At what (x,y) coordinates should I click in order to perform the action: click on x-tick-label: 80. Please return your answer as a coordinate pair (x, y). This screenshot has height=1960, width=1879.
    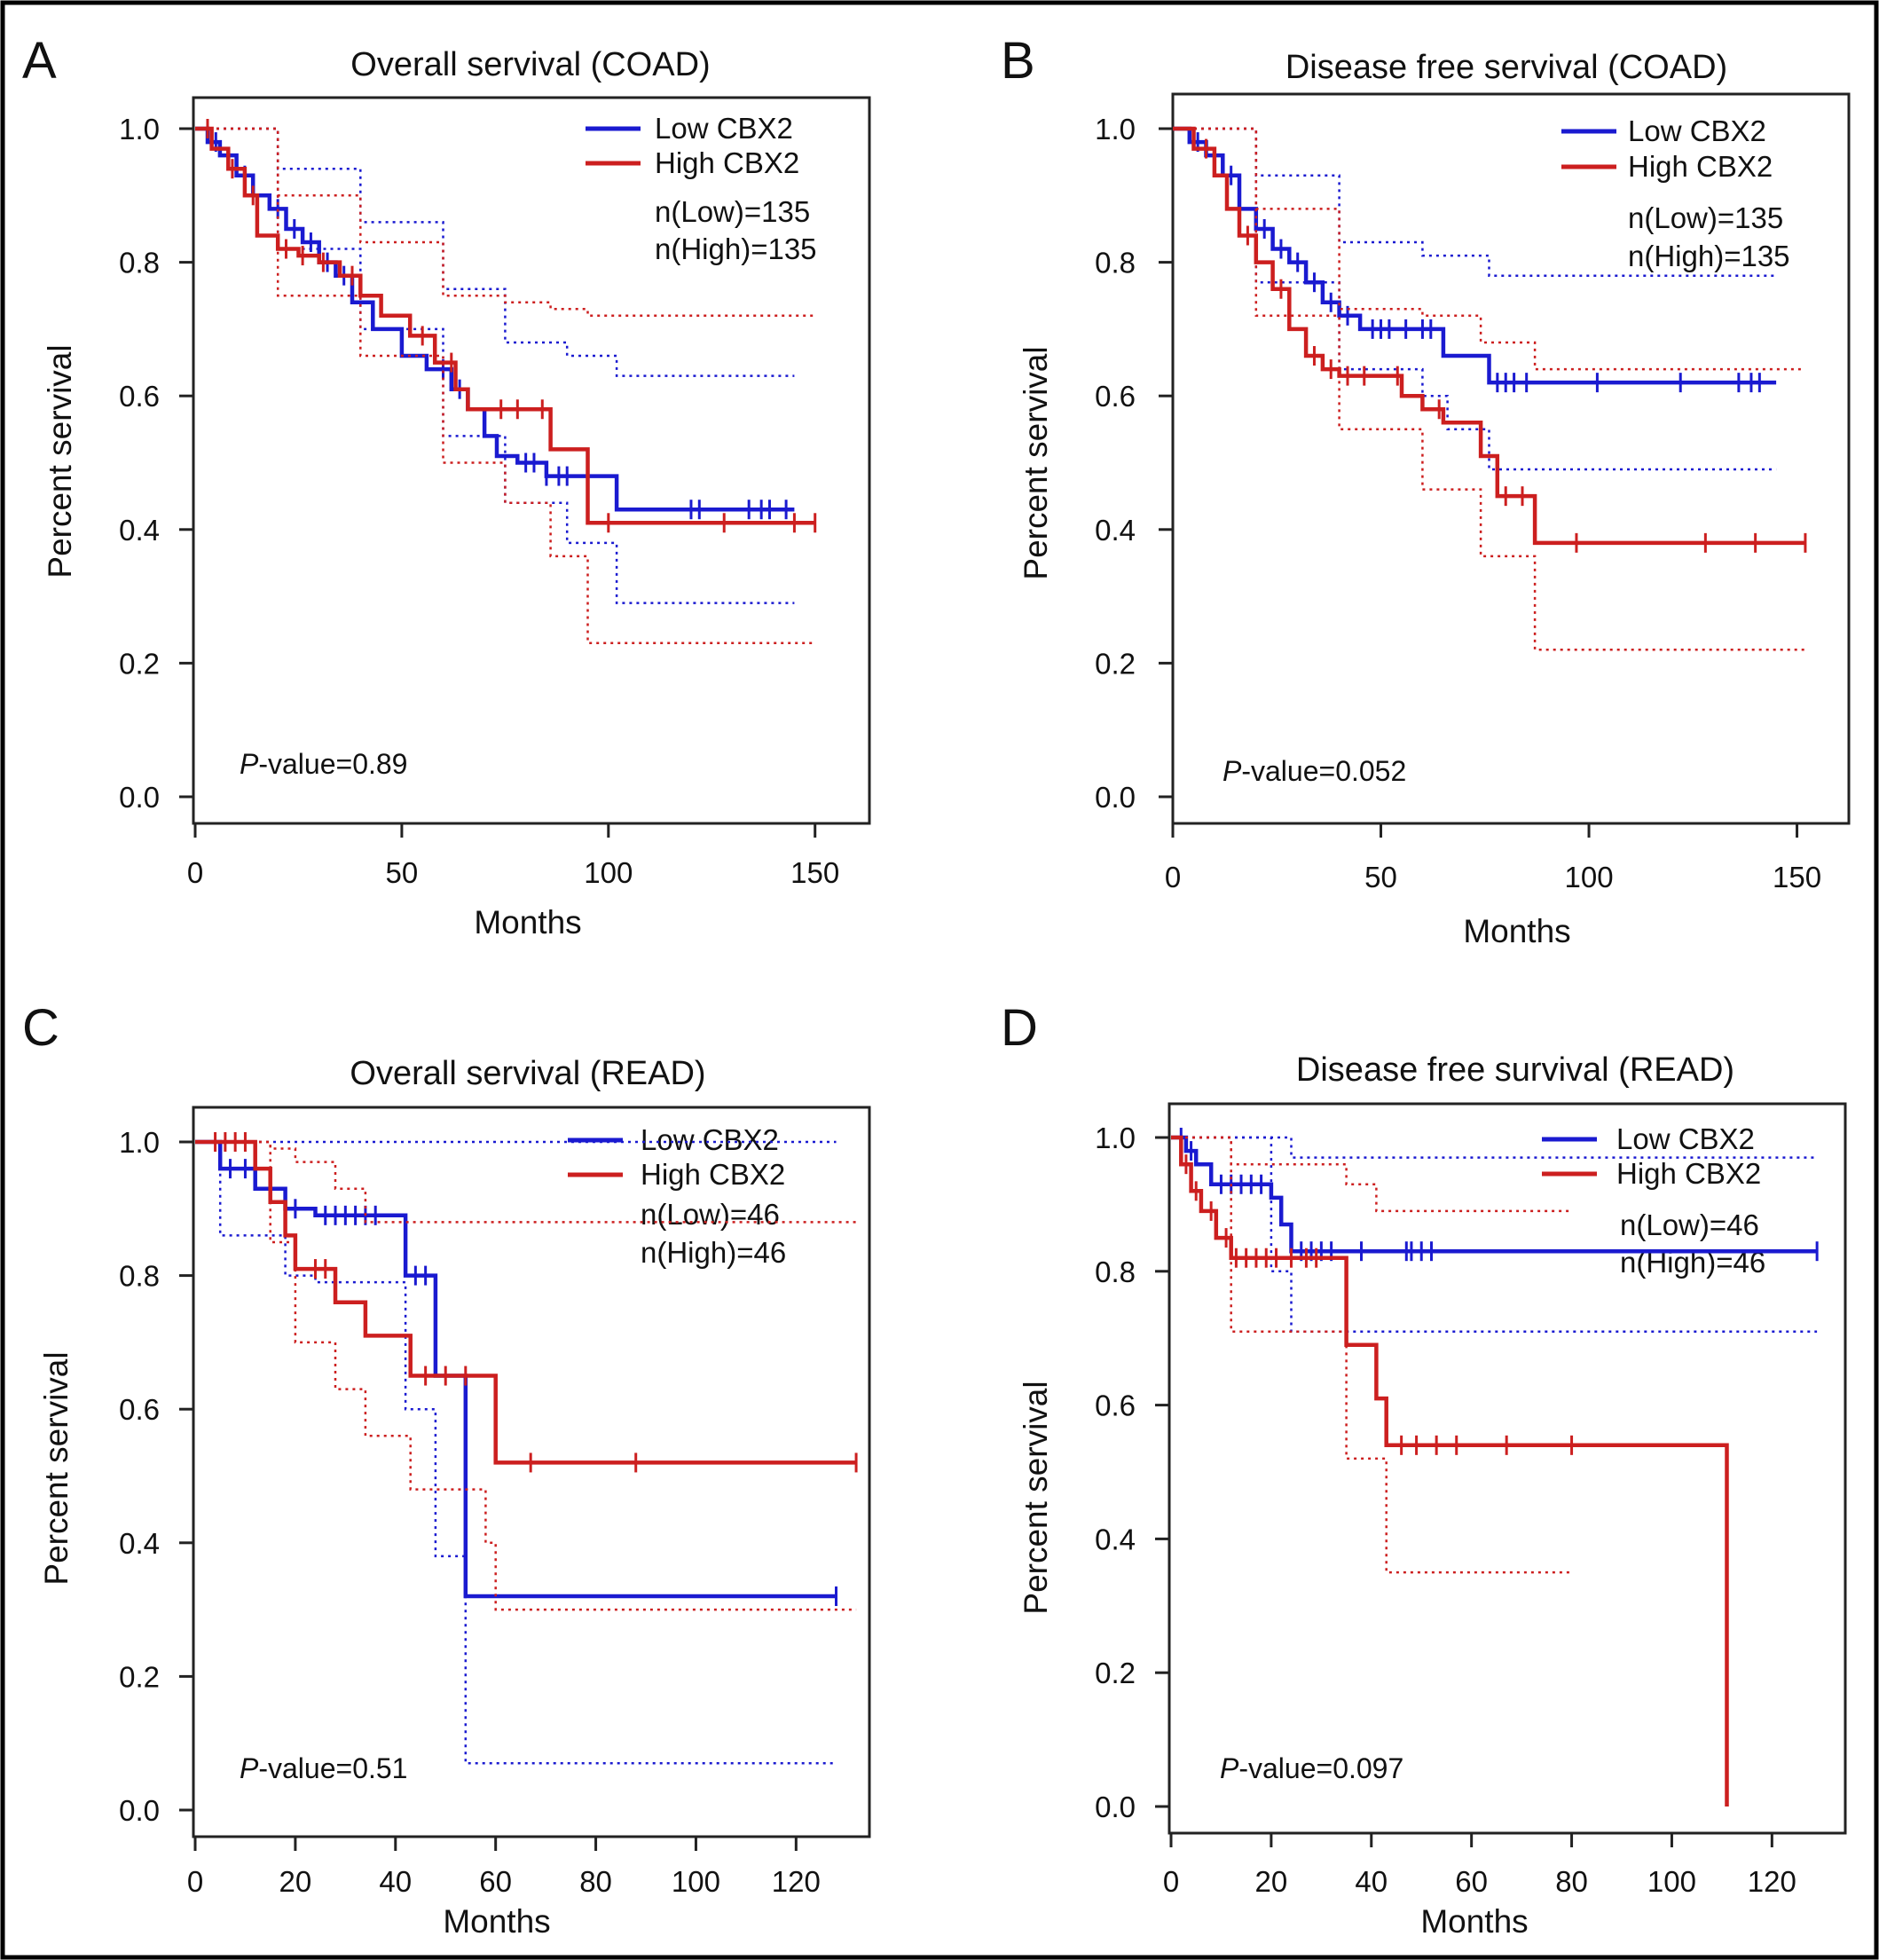
    Looking at the image, I should click on (1571, 1882).